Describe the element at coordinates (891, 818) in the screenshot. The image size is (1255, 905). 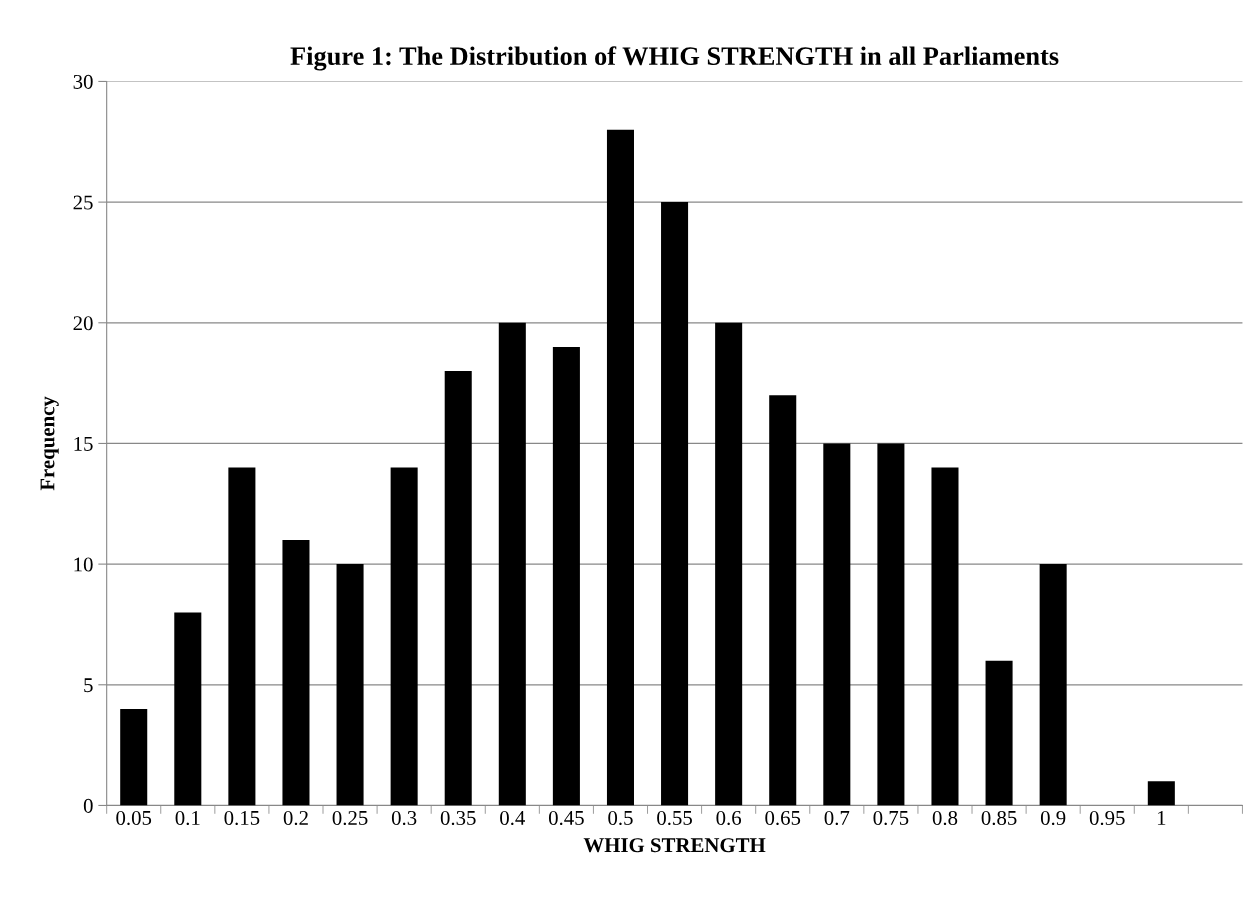
I see `x-tick-label: 0.75` at that location.